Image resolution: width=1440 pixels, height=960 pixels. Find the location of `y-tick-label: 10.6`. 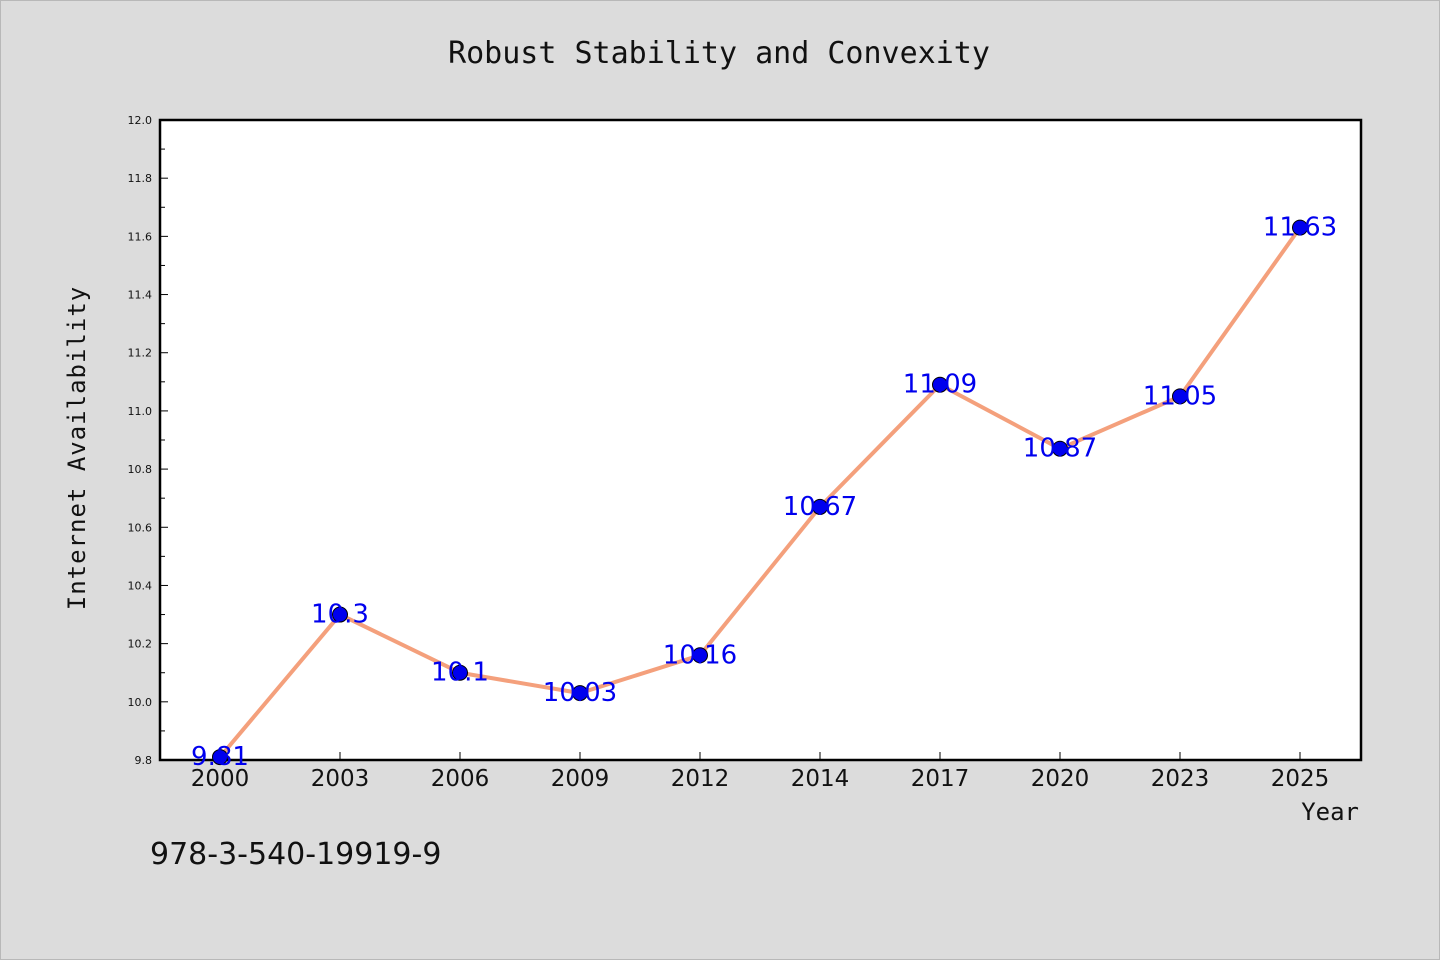

y-tick-label: 10.6 is located at coordinates (140, 527).